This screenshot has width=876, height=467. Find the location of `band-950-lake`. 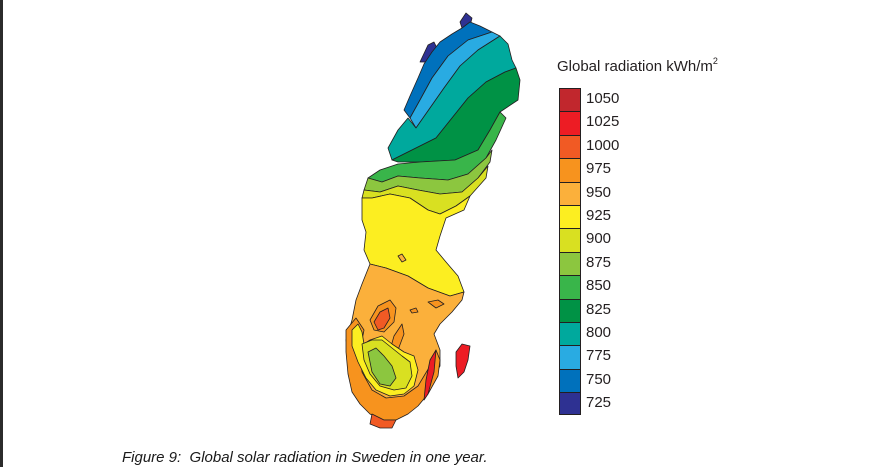

band-950-lake is located at coordinates (402, 258).